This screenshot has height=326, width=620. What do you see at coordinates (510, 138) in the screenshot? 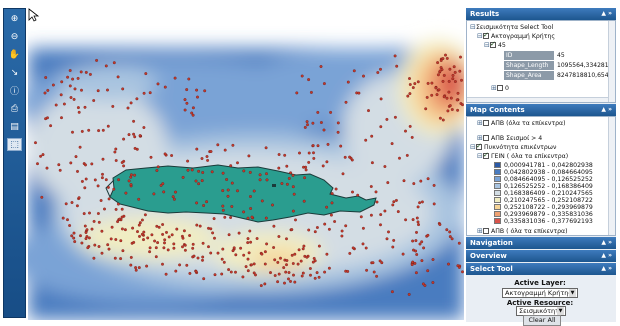
I see `toc-layer: ⊞ ΑΠΒ Σεισμοί > 4` at bounding box center [510, 138].